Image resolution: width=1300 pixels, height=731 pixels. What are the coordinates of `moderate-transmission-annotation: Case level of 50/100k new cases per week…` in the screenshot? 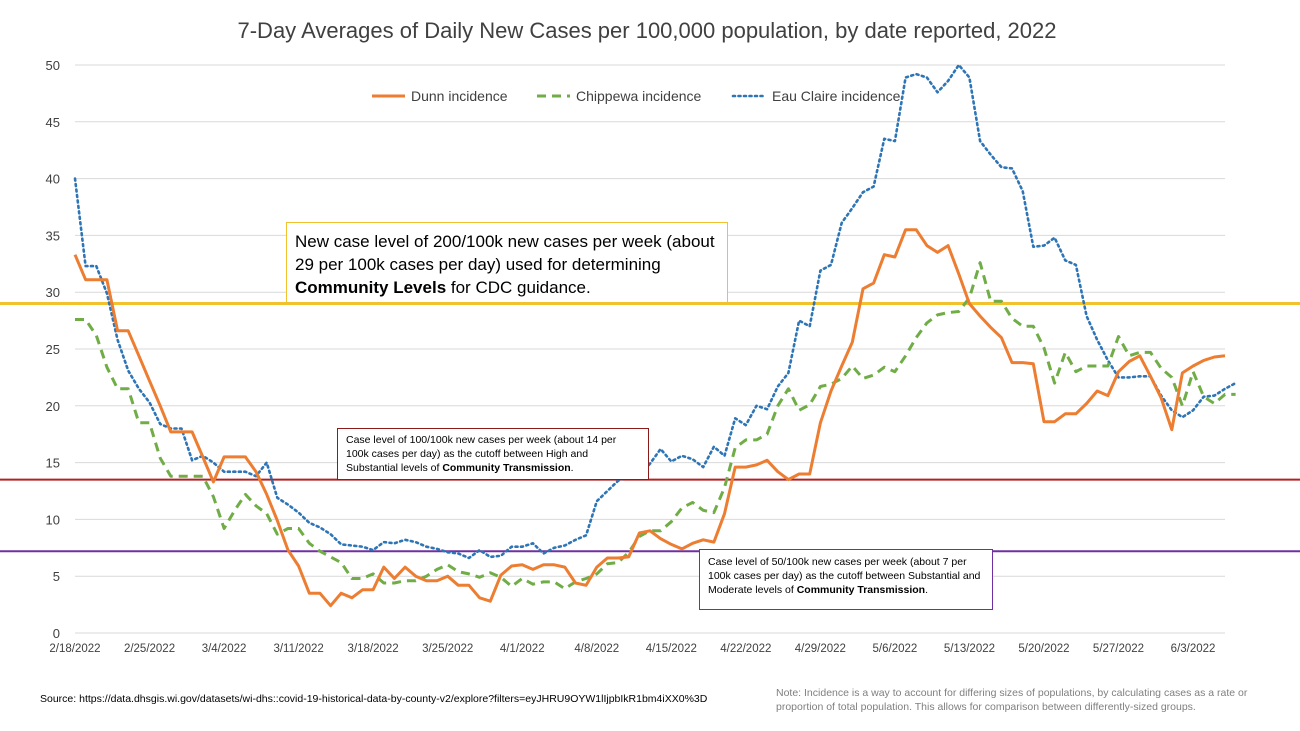 It's located at (846, 579).